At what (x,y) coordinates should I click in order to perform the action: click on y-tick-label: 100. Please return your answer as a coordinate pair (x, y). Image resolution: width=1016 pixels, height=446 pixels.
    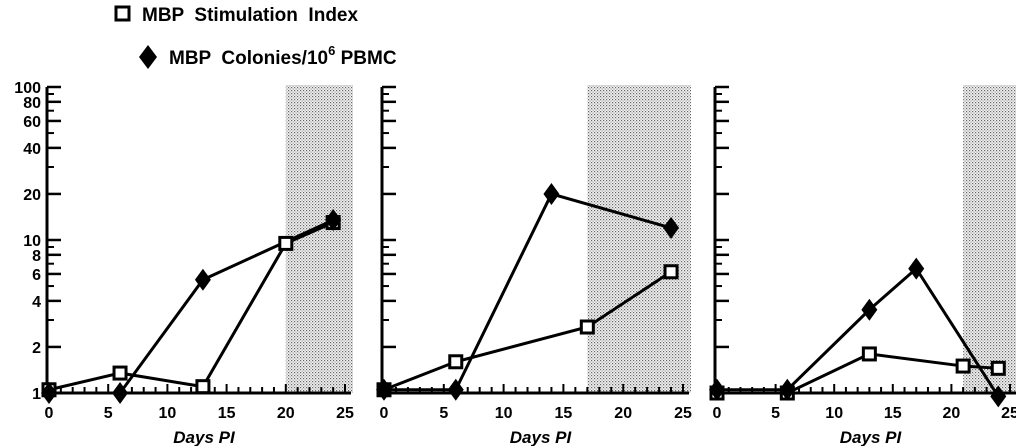
    Looking at the image, I should click on (27, 88).